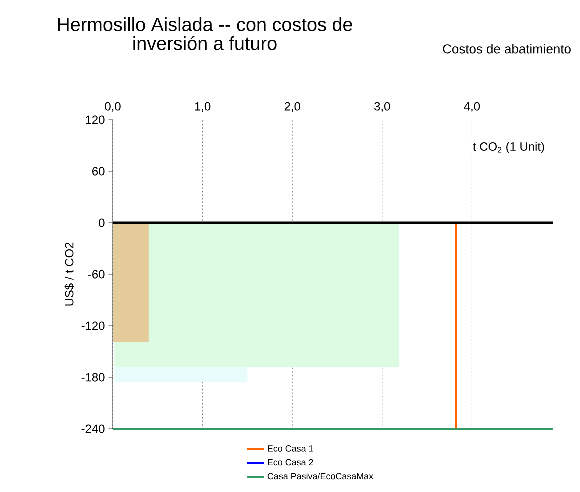 This screenshot has height=492, width=580. Describe the element at coordinates (93, 377) in the screenshot. I see `y-tick-label: -180` at that location.